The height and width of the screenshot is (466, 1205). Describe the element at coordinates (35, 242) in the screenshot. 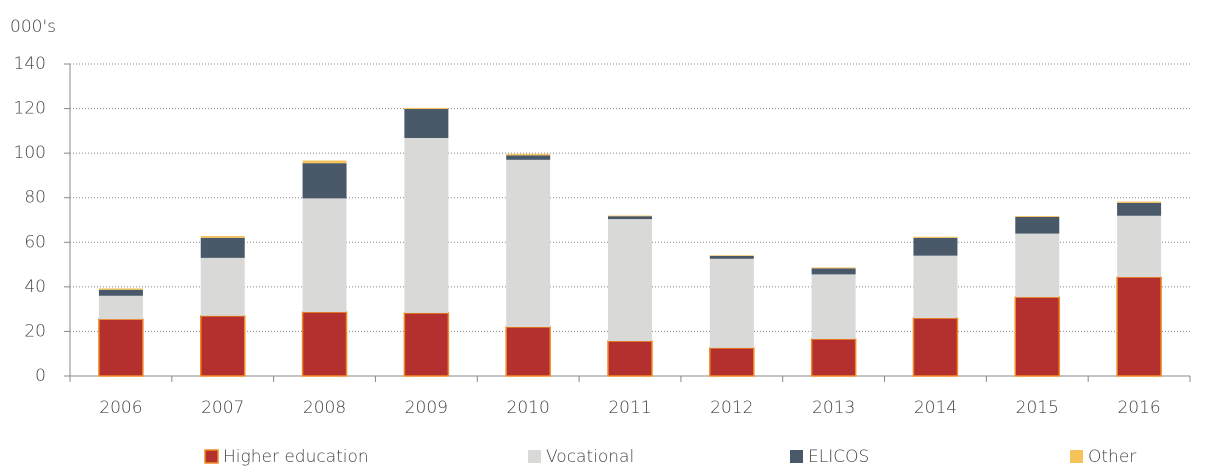

I see `y-tick-label: 60` at that location.